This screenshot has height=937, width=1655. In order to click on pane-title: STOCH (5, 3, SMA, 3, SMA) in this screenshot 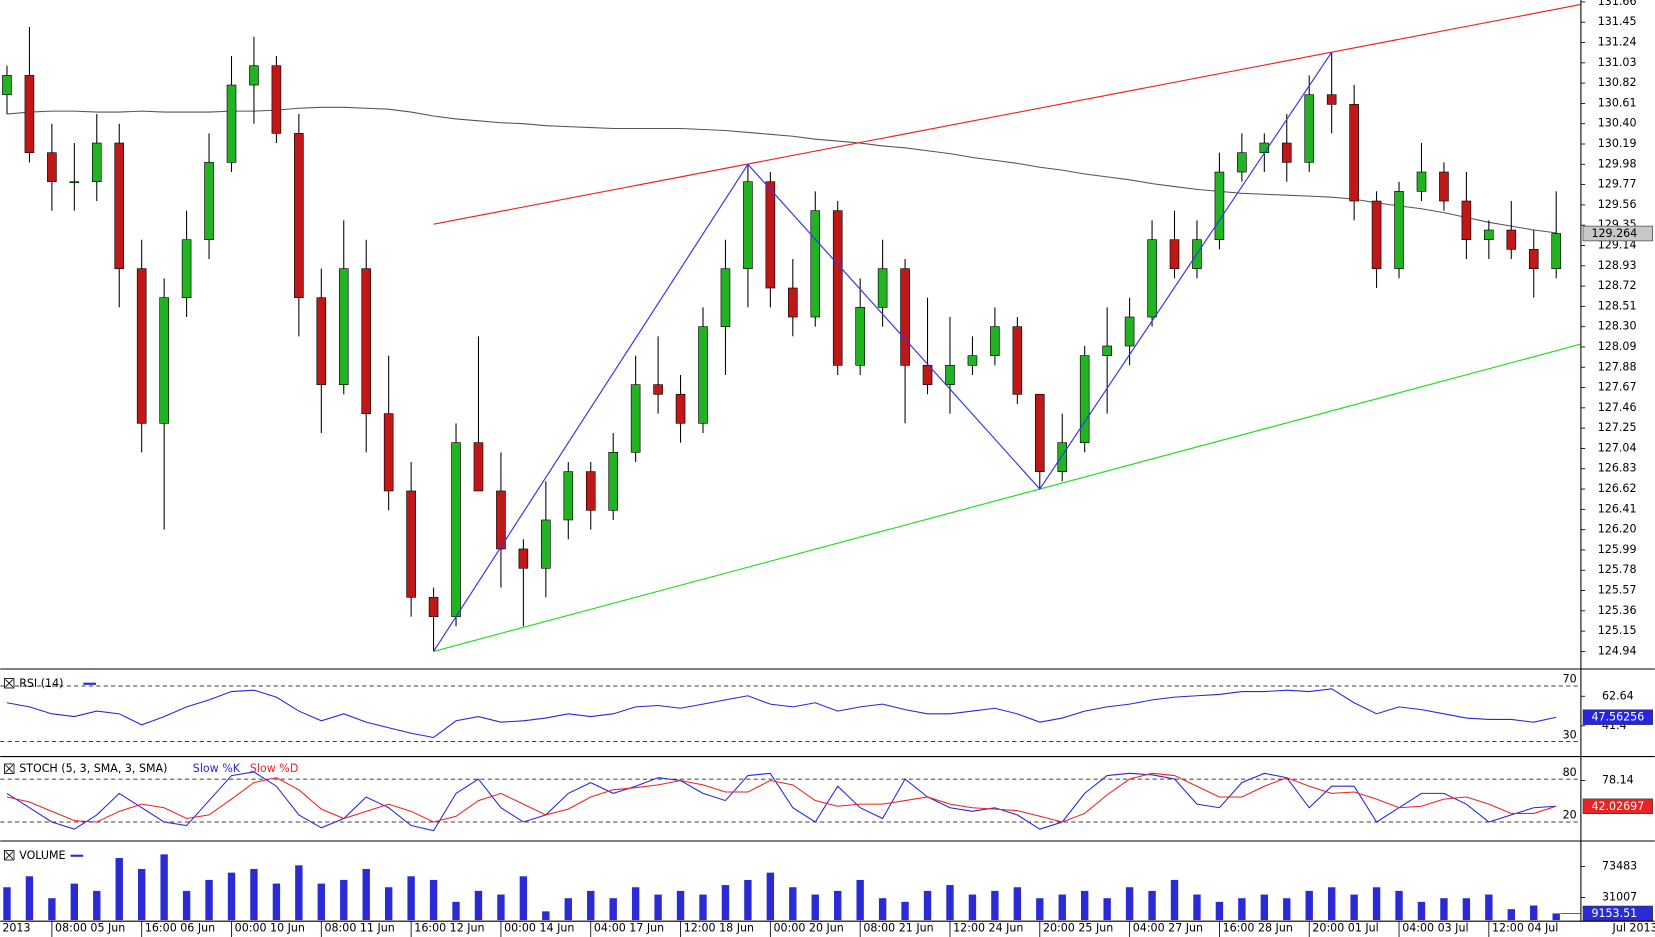, I will do `click(93, 768)`.